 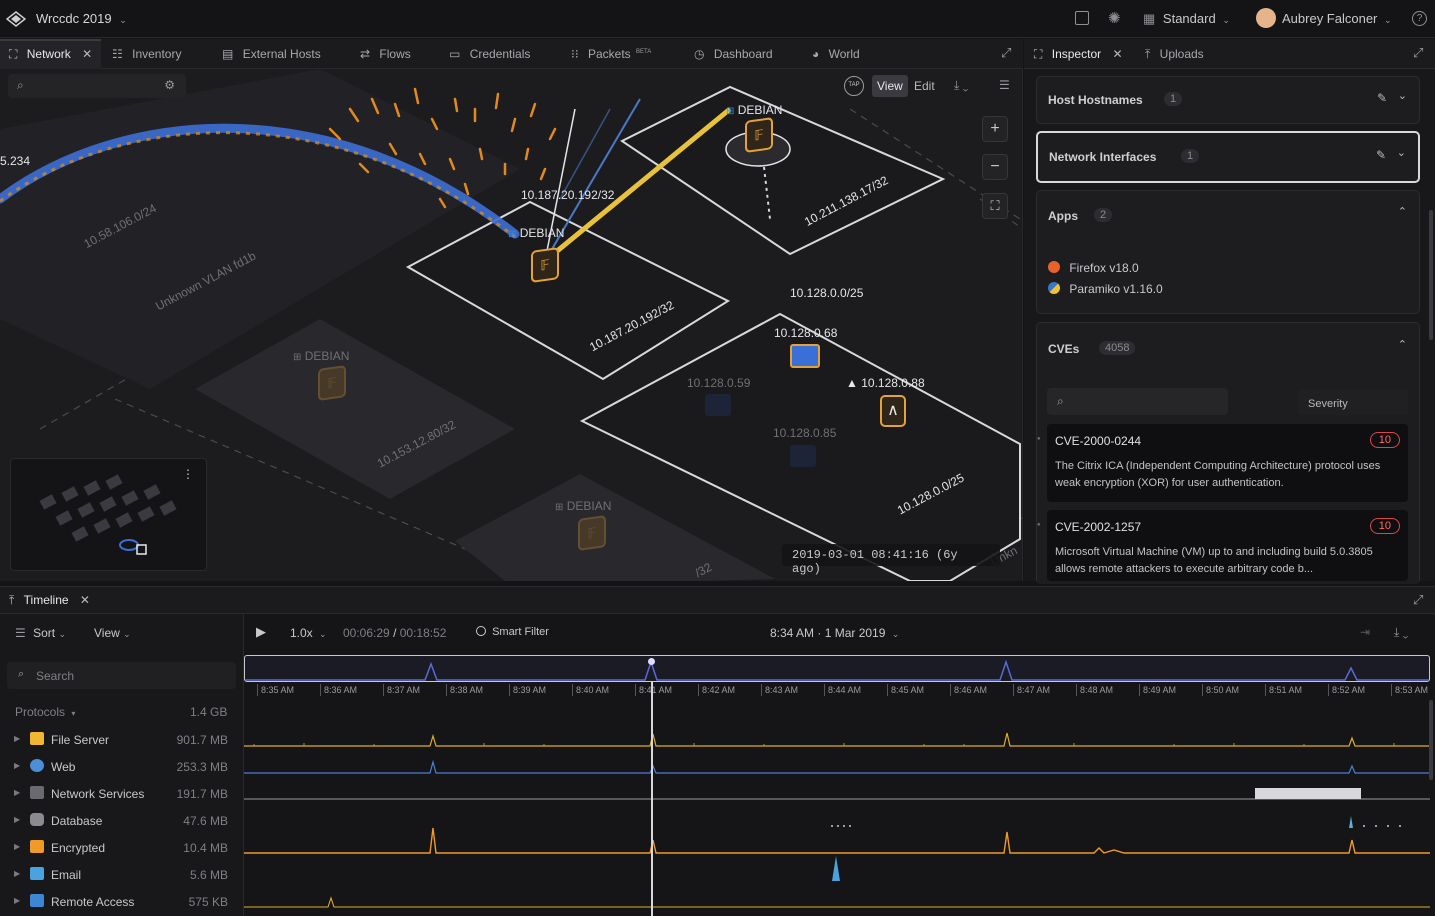 What do you see at coordinates (893, 411) in the screenshot?
I see `host-10-128-0-88: ∧` at bounding box center [893, 411].